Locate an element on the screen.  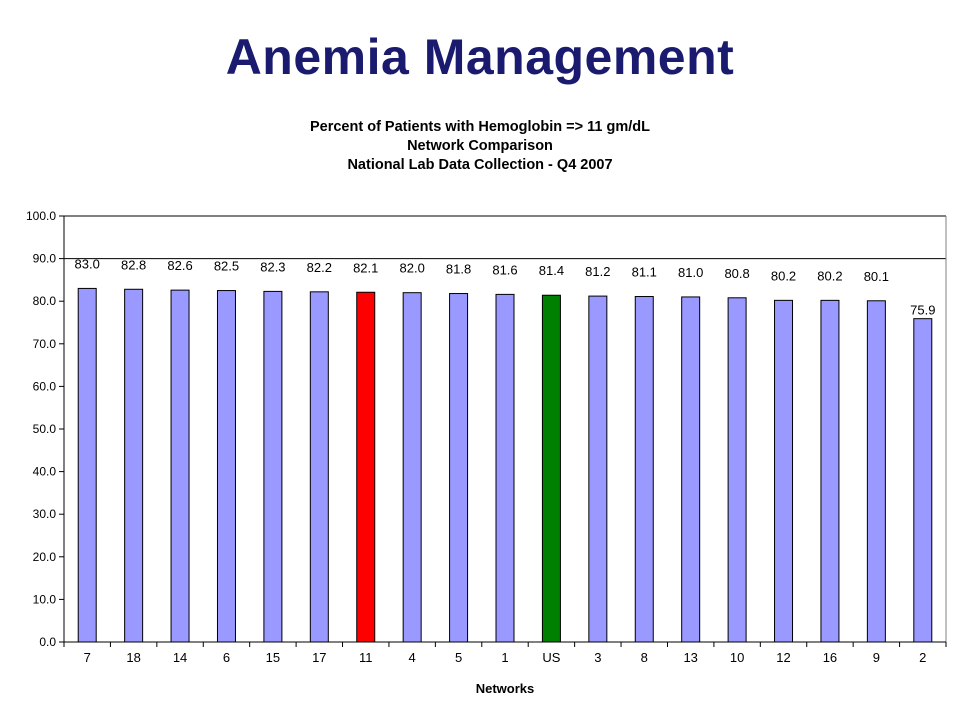
x-tick-label: 2 is located at coordinates (922, 657).